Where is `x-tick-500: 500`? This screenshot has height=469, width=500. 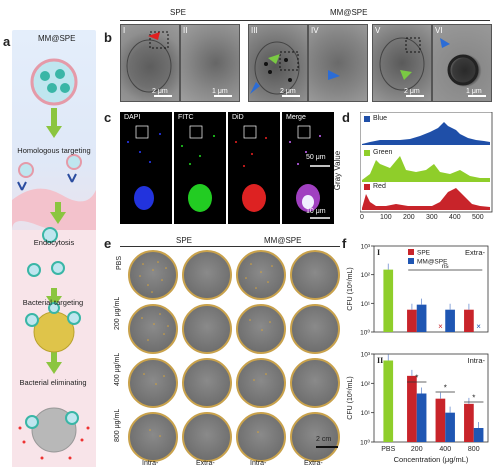 x-tick-500: 500 is located at coordinates (478, 217).